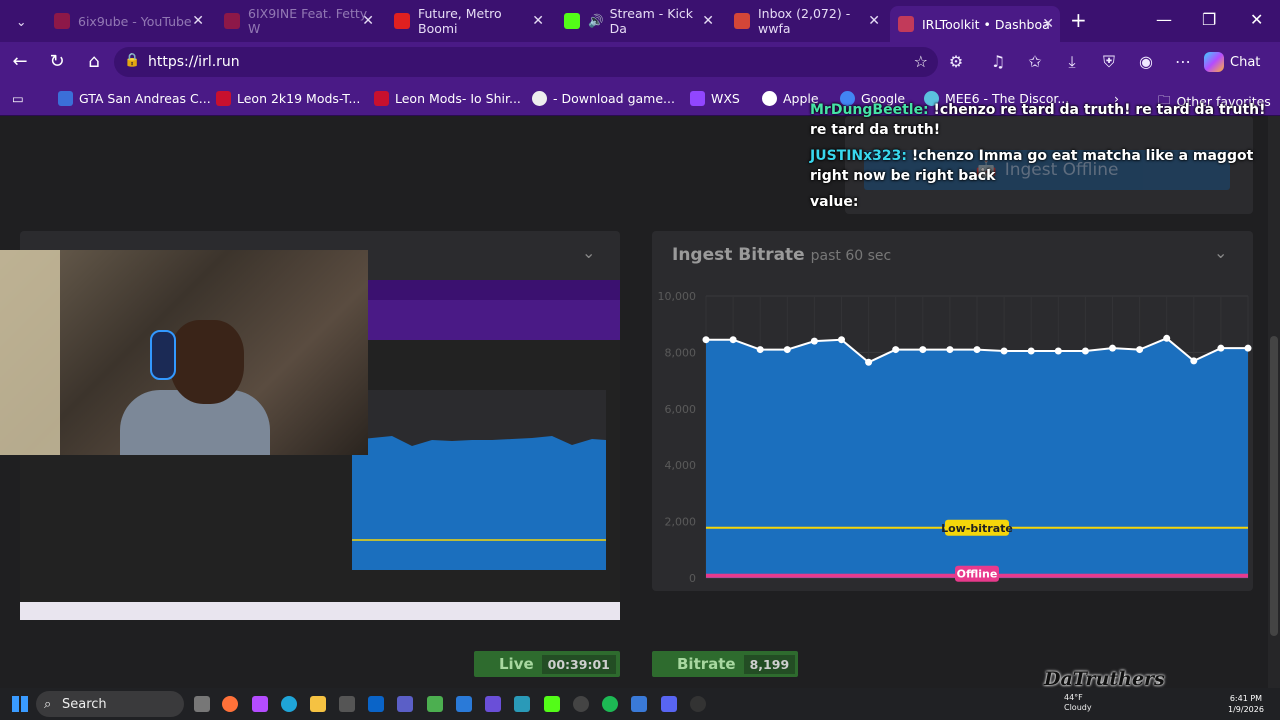 This screenshot has height=720, width=1280. Describe the element at coordinates (493, 320) in the screenshot. I see `nested-address-bar` at that location.